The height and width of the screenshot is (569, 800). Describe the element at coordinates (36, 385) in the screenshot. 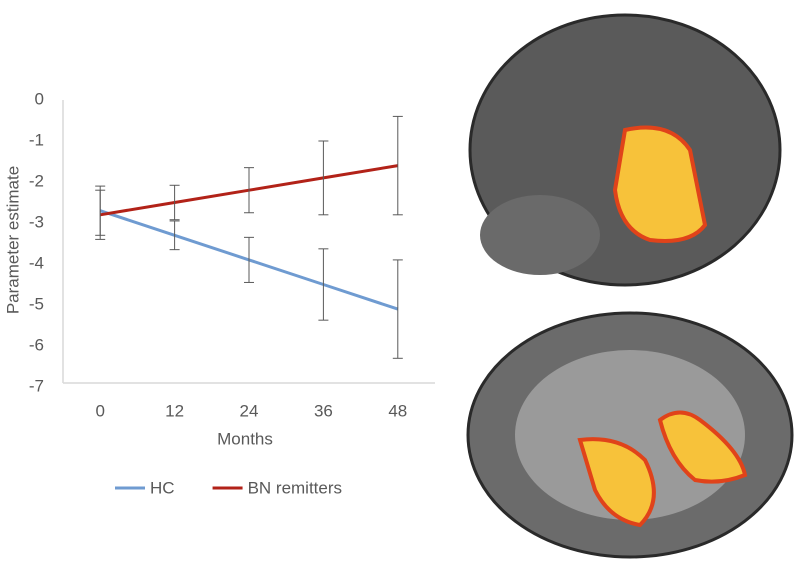

I see `y-tick-label: -7` at that location.